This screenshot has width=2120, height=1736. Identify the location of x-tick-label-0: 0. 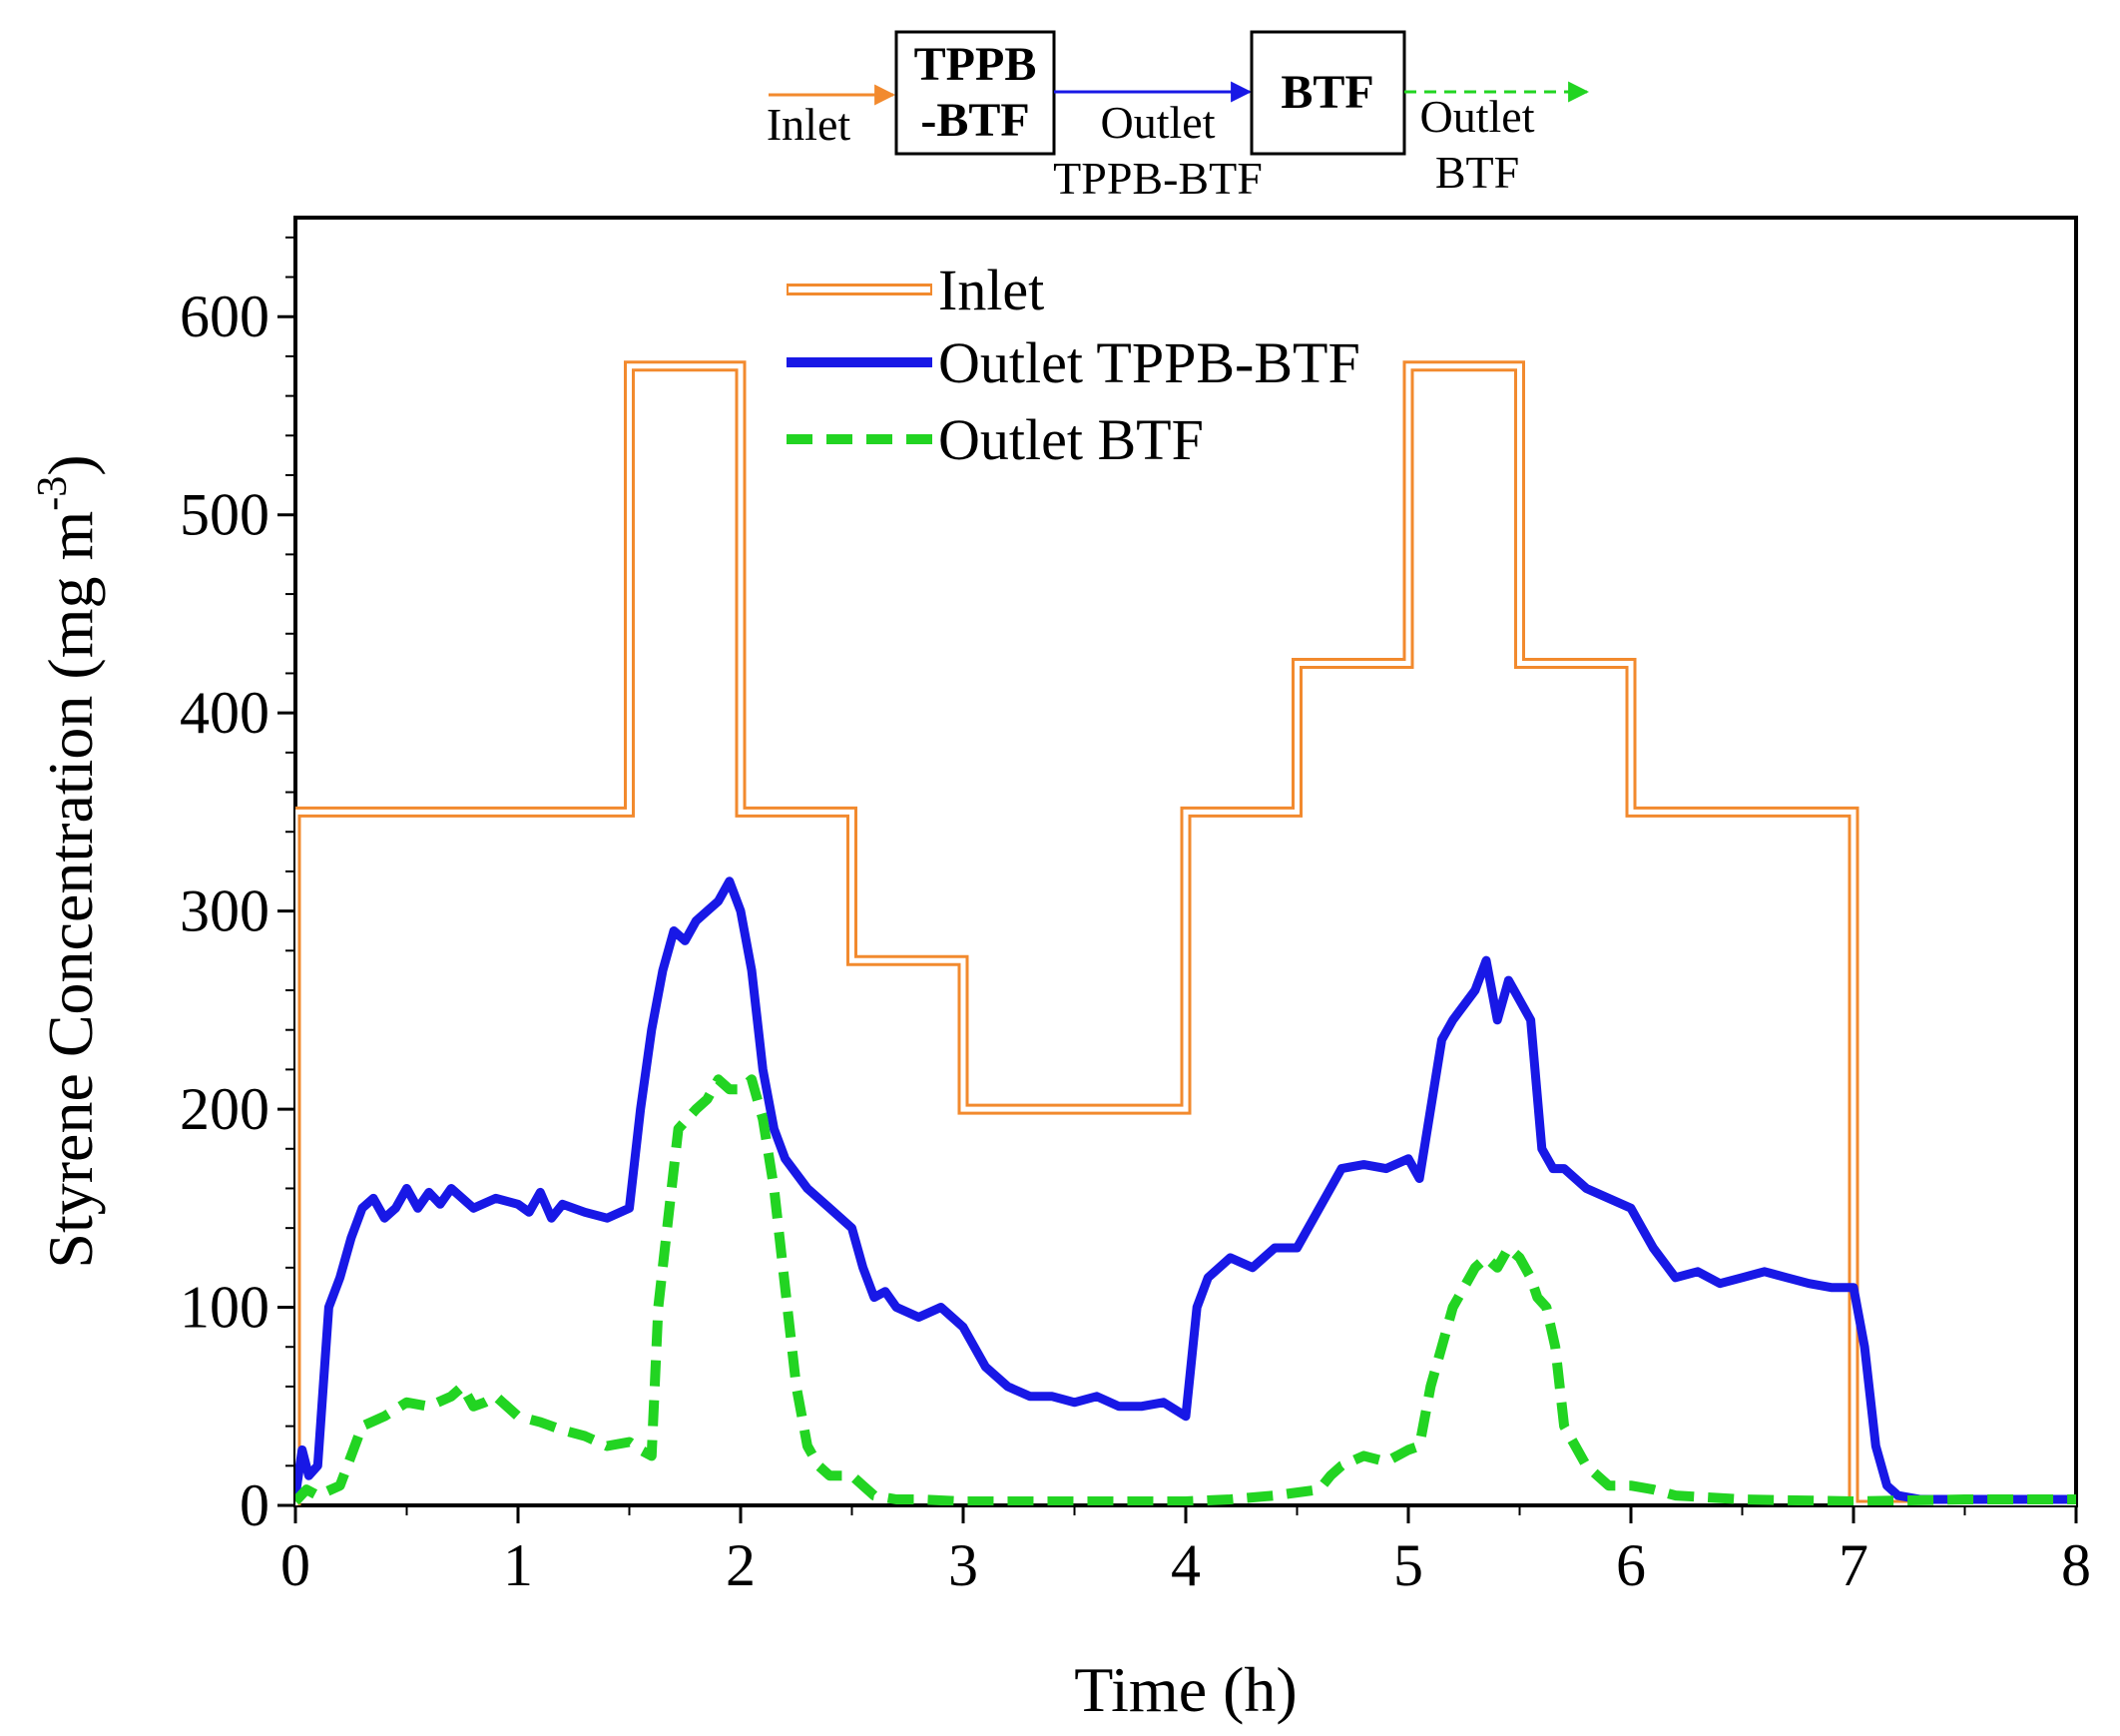
(295, 1565).